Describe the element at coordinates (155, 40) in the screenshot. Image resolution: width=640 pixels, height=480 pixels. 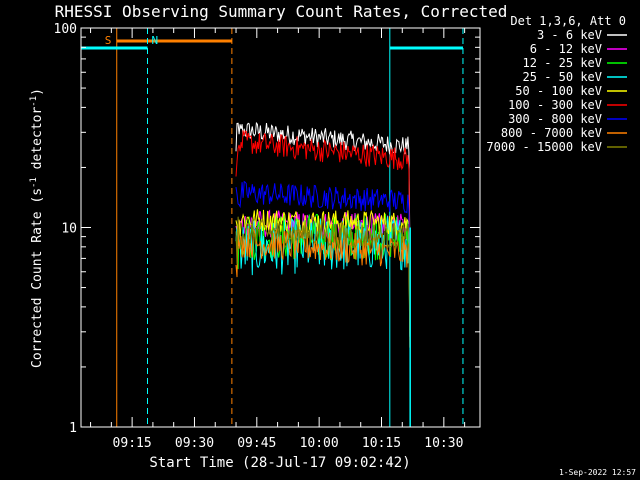
I see `flag-label: N` at that location.